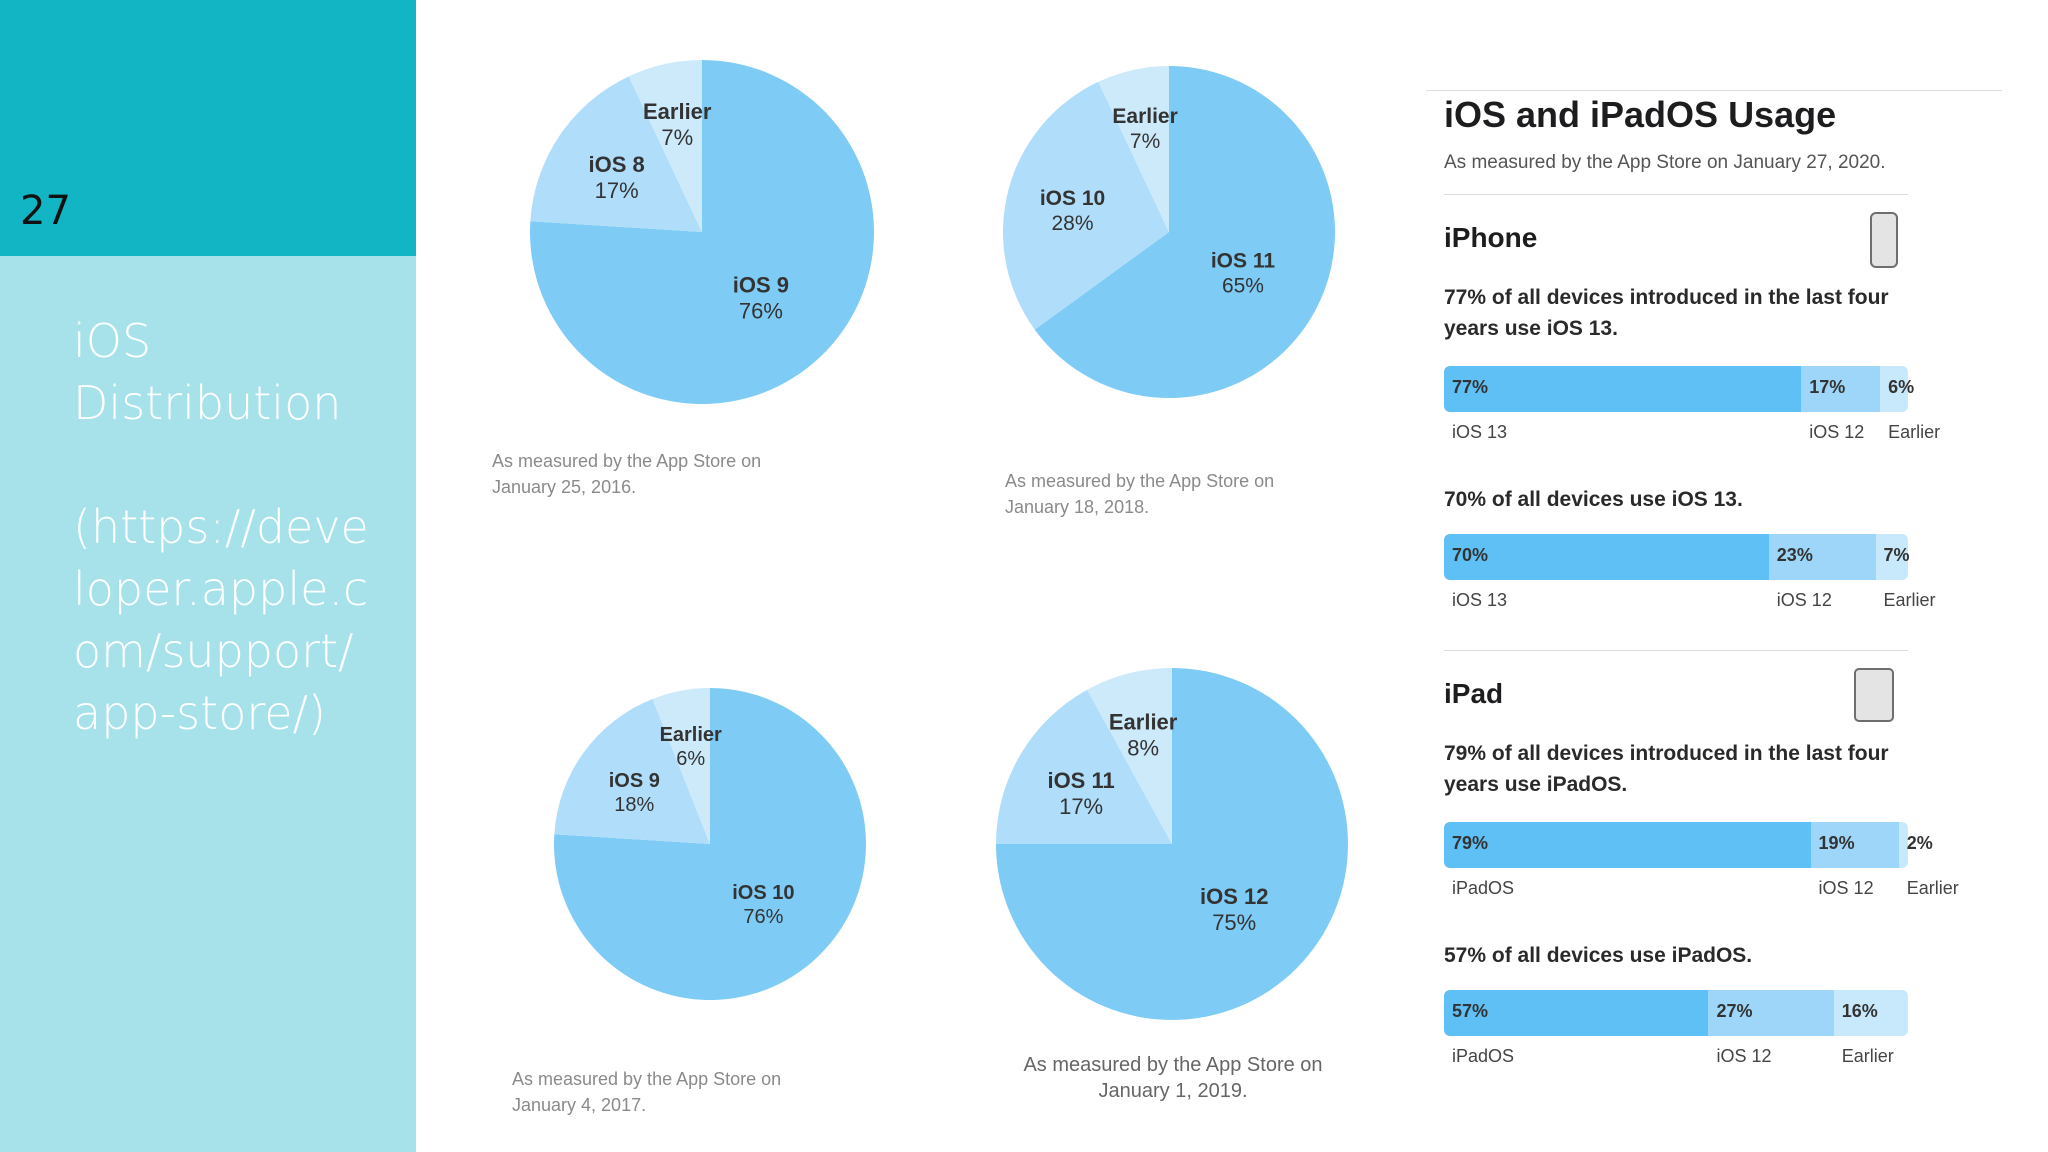  What do you see at coordinates (1623, 404) in the screenshot?
I see `bar-segment-ios-13: 77% iOS 13` at bounding box center [1623, 404].